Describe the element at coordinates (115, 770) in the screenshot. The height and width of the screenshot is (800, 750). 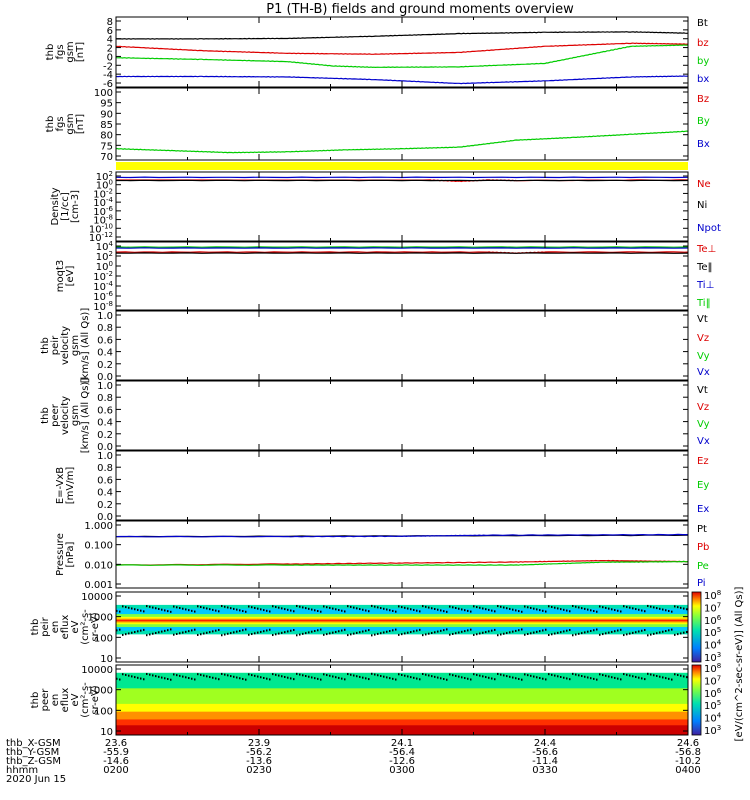
I see `footer-value: 0200` at that location.